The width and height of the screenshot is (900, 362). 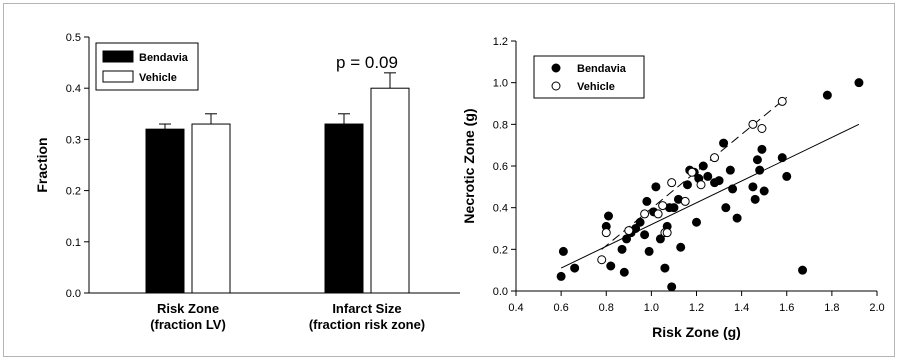 I want to click on scatter-fit-bendavia, so click(x=710, y=196).